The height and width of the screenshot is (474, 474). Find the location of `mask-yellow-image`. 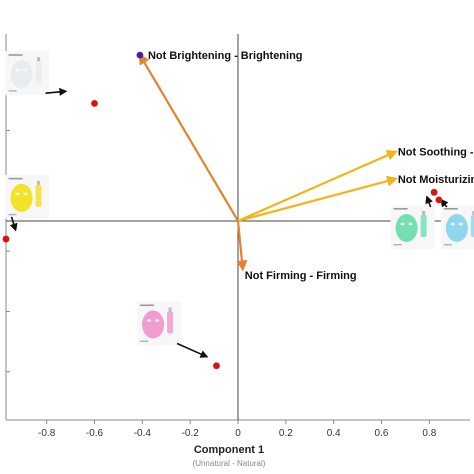

mask-yellow-image is located at coordinates (27, 196).